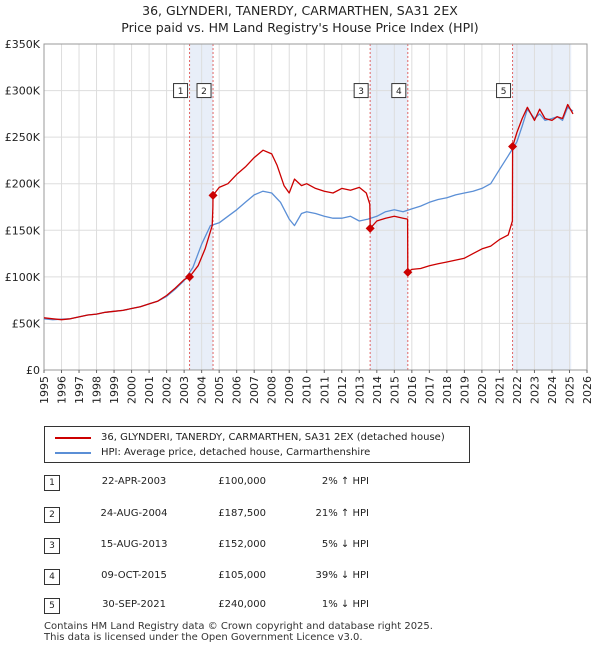  Describe the element at coordinates (324, 390) in the screenshot. I see `x-tick-label: 2011` at that location.